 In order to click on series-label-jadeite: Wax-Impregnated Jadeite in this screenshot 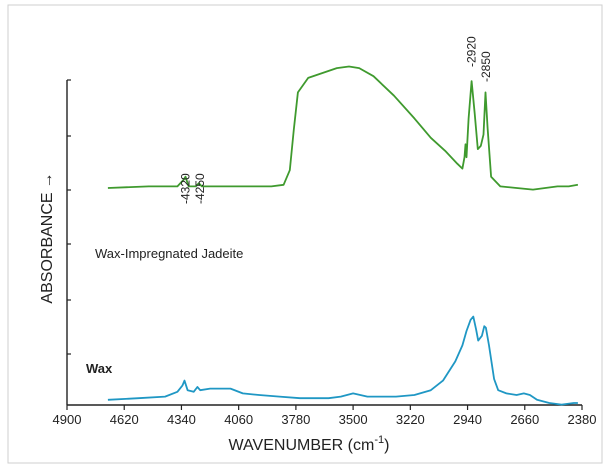, I will do `click(169, 253)`.